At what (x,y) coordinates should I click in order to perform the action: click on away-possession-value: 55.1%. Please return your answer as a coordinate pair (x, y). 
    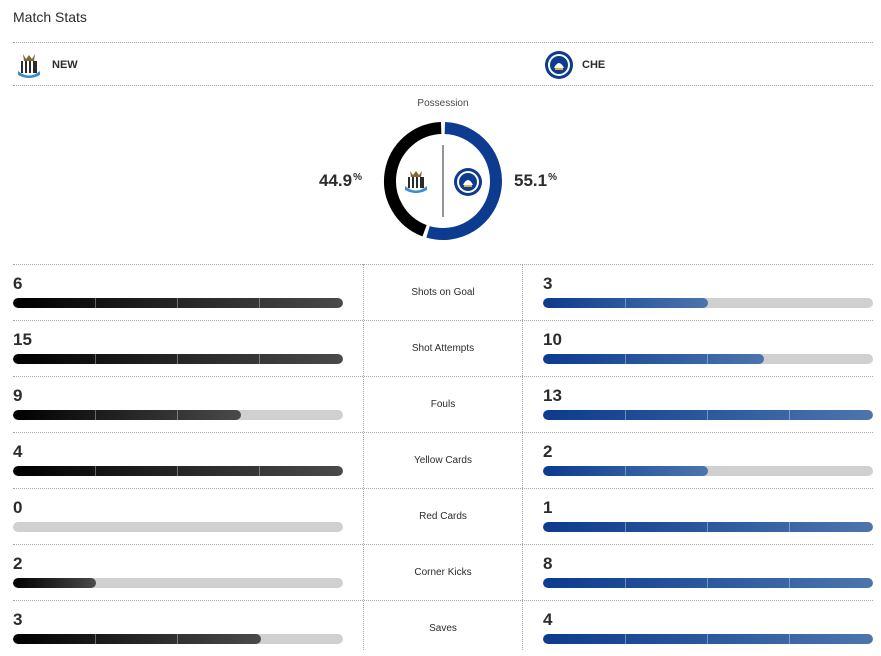
    Looking at the image, I should click on (535, 180).